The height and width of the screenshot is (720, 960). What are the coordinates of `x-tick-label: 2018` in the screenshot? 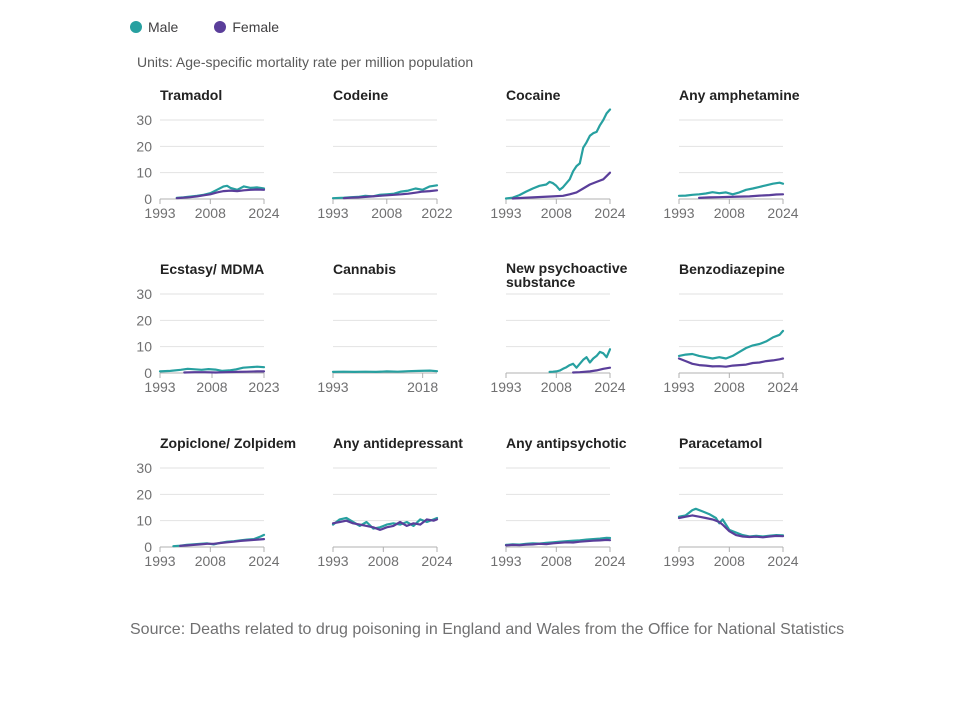 It's located at (422, 387).